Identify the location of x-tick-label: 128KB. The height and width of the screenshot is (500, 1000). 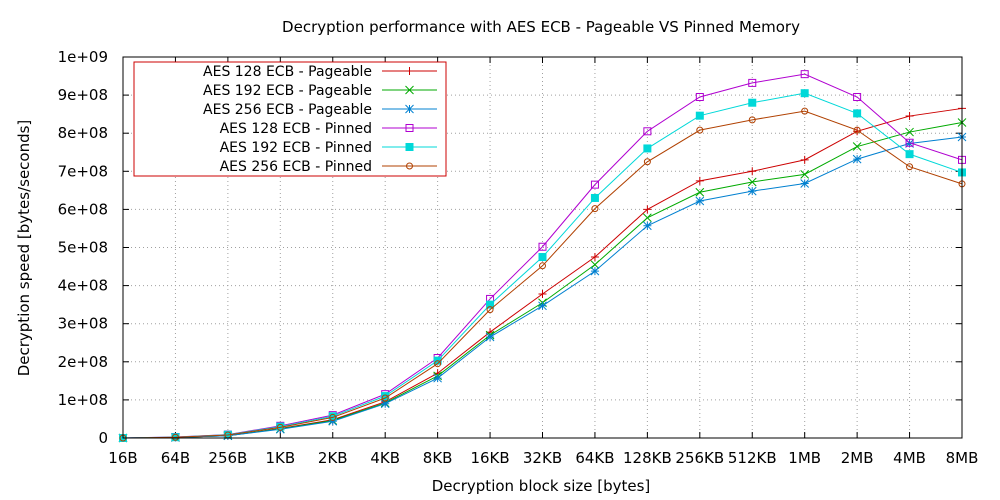
(647, 458).